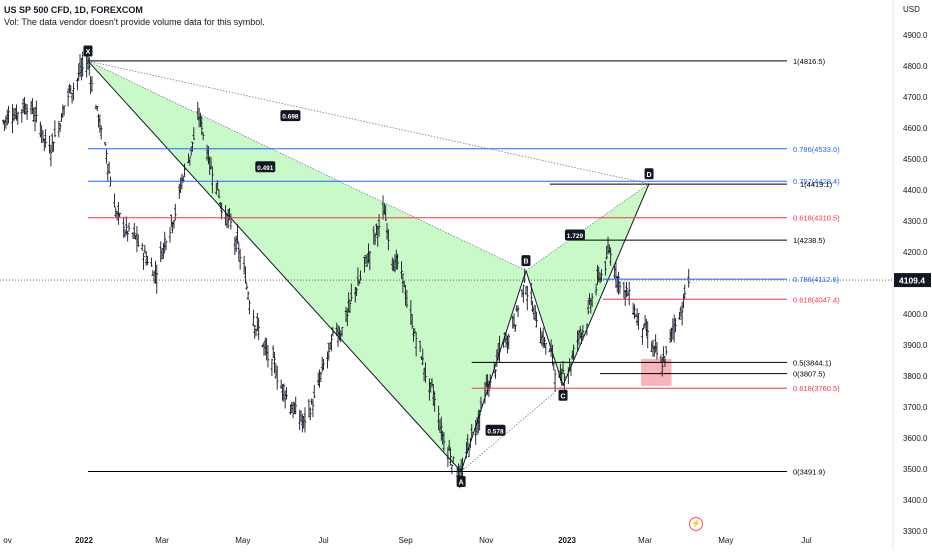 This screenshot has height=555, width=932. What do you see at coordinates (493, 371) in the screenshot?
I see `pattern-leg` at bounding box center [493, 371].